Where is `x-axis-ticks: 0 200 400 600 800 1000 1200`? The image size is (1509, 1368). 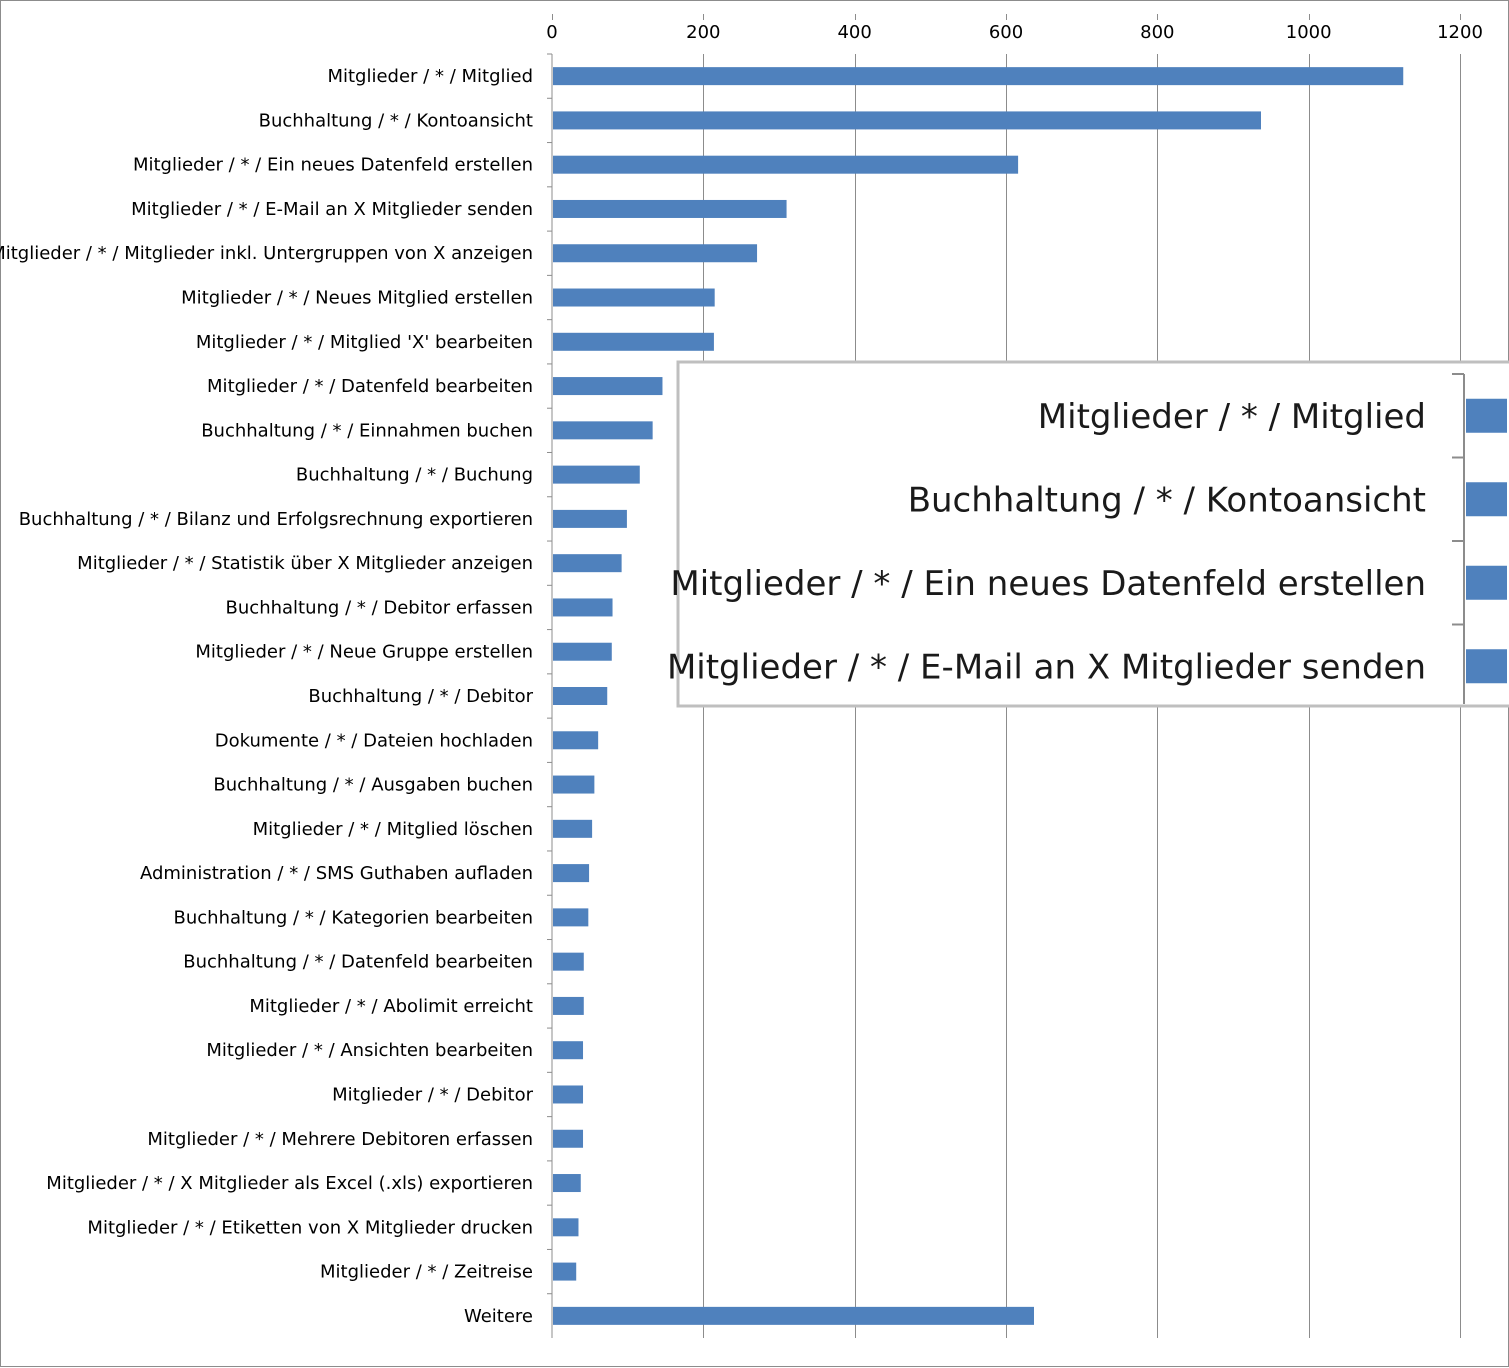
x-axis-ticks: 0 200 400 600 800 1000 1200 is located at coordinates (1014, 28).